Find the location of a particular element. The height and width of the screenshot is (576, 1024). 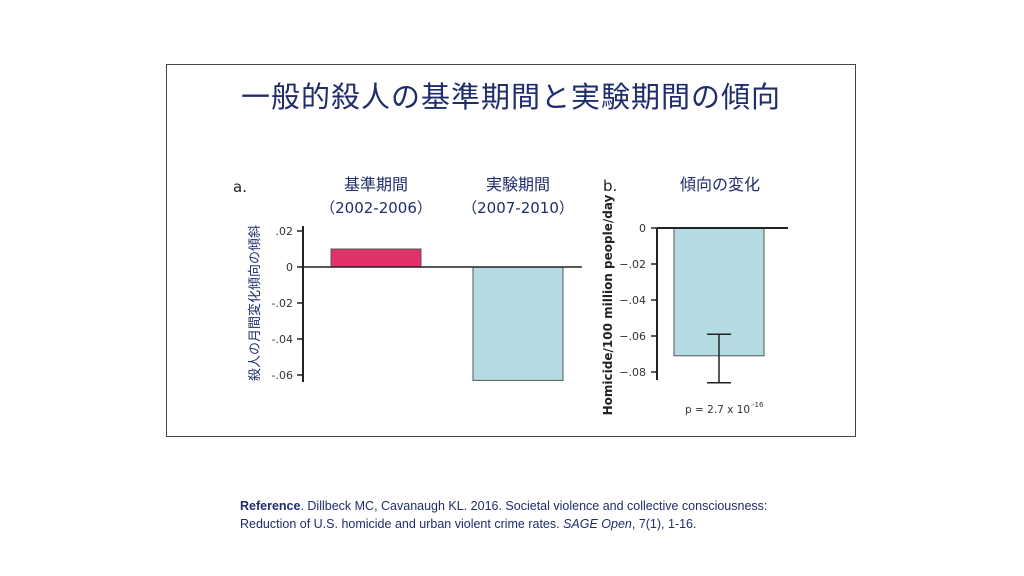

category-label-a: 実験期間 is located at coordinates (518, 184).